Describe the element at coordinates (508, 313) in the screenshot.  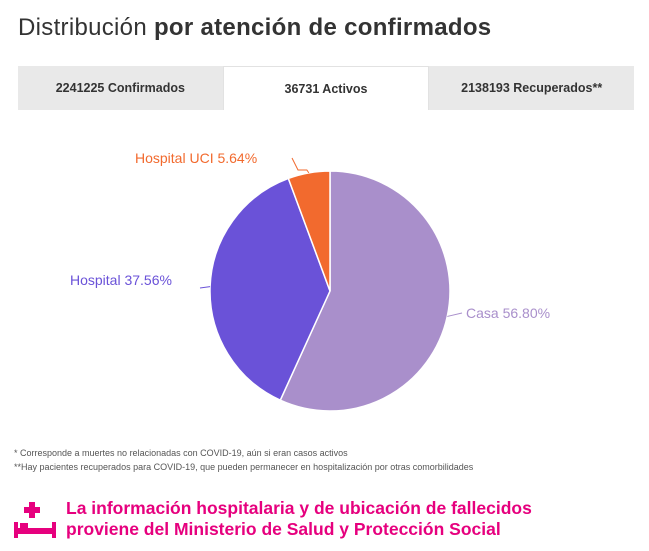
I see `pie-label-0: Casa 56.80%` at that location.